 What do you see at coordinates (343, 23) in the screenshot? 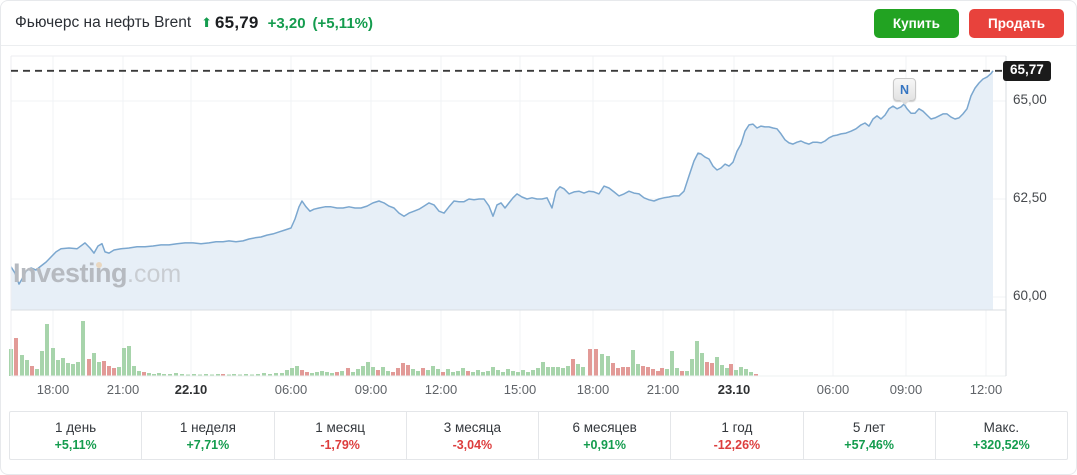
I see `price-change-percent: (+5,11%)` at bounding box center [343, 23].